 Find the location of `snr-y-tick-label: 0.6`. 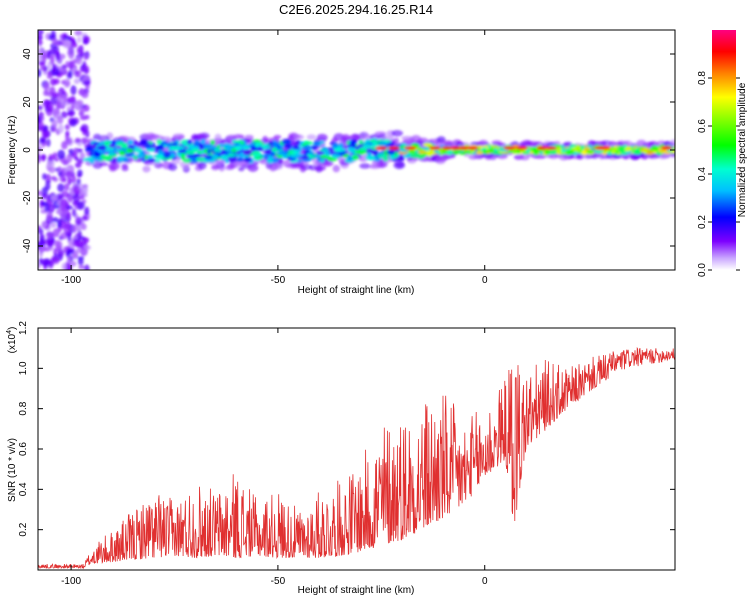

snr-y-tick-label: 0.6 is located at coordinates (23, 449).